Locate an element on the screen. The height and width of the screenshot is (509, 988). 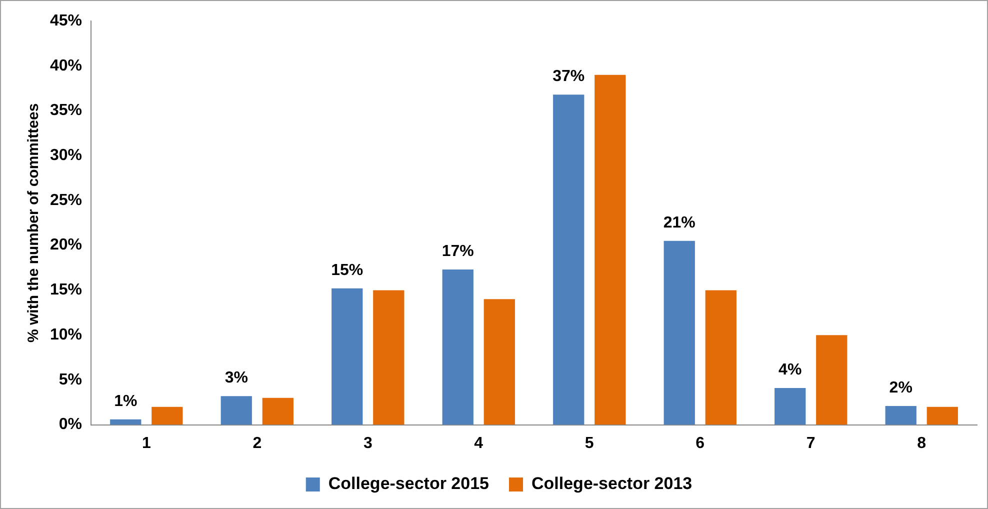
y-tick-label: 30% is located at coordinates (66, 155).